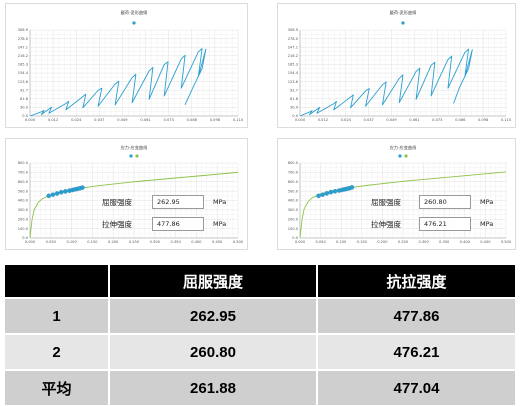 Image resolution: width=521 pixels, height=406 pixels. Describe the element at coordinates (213, 387) in the screenshot. I see `table-cell-yield: 261.88` at that location.